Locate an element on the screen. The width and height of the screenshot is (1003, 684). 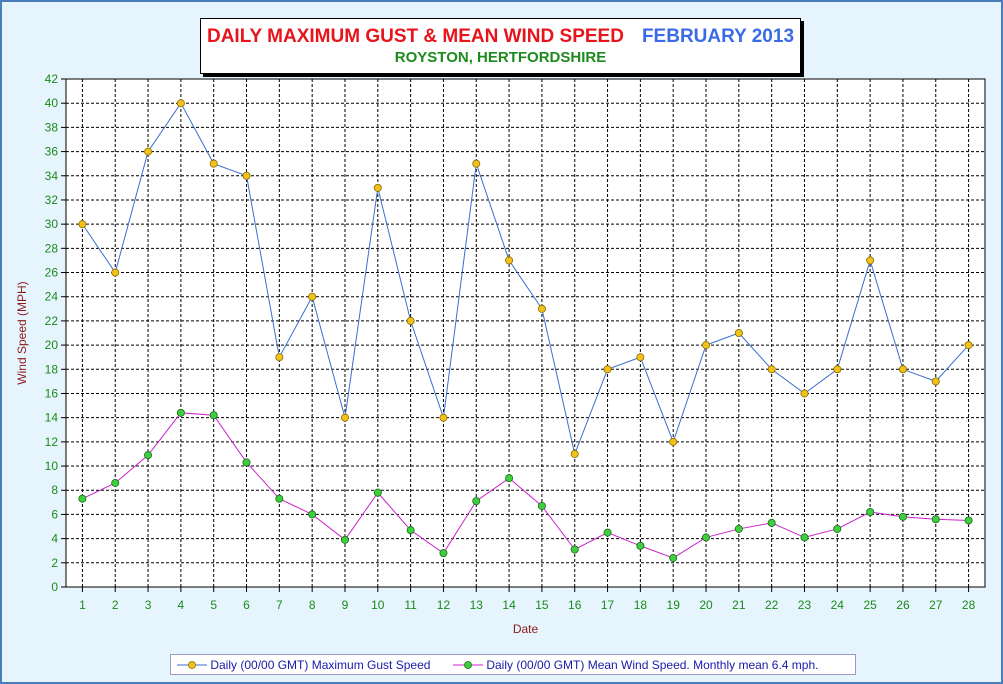
x-tick-label: 25 is located at coordinates (870, 605).